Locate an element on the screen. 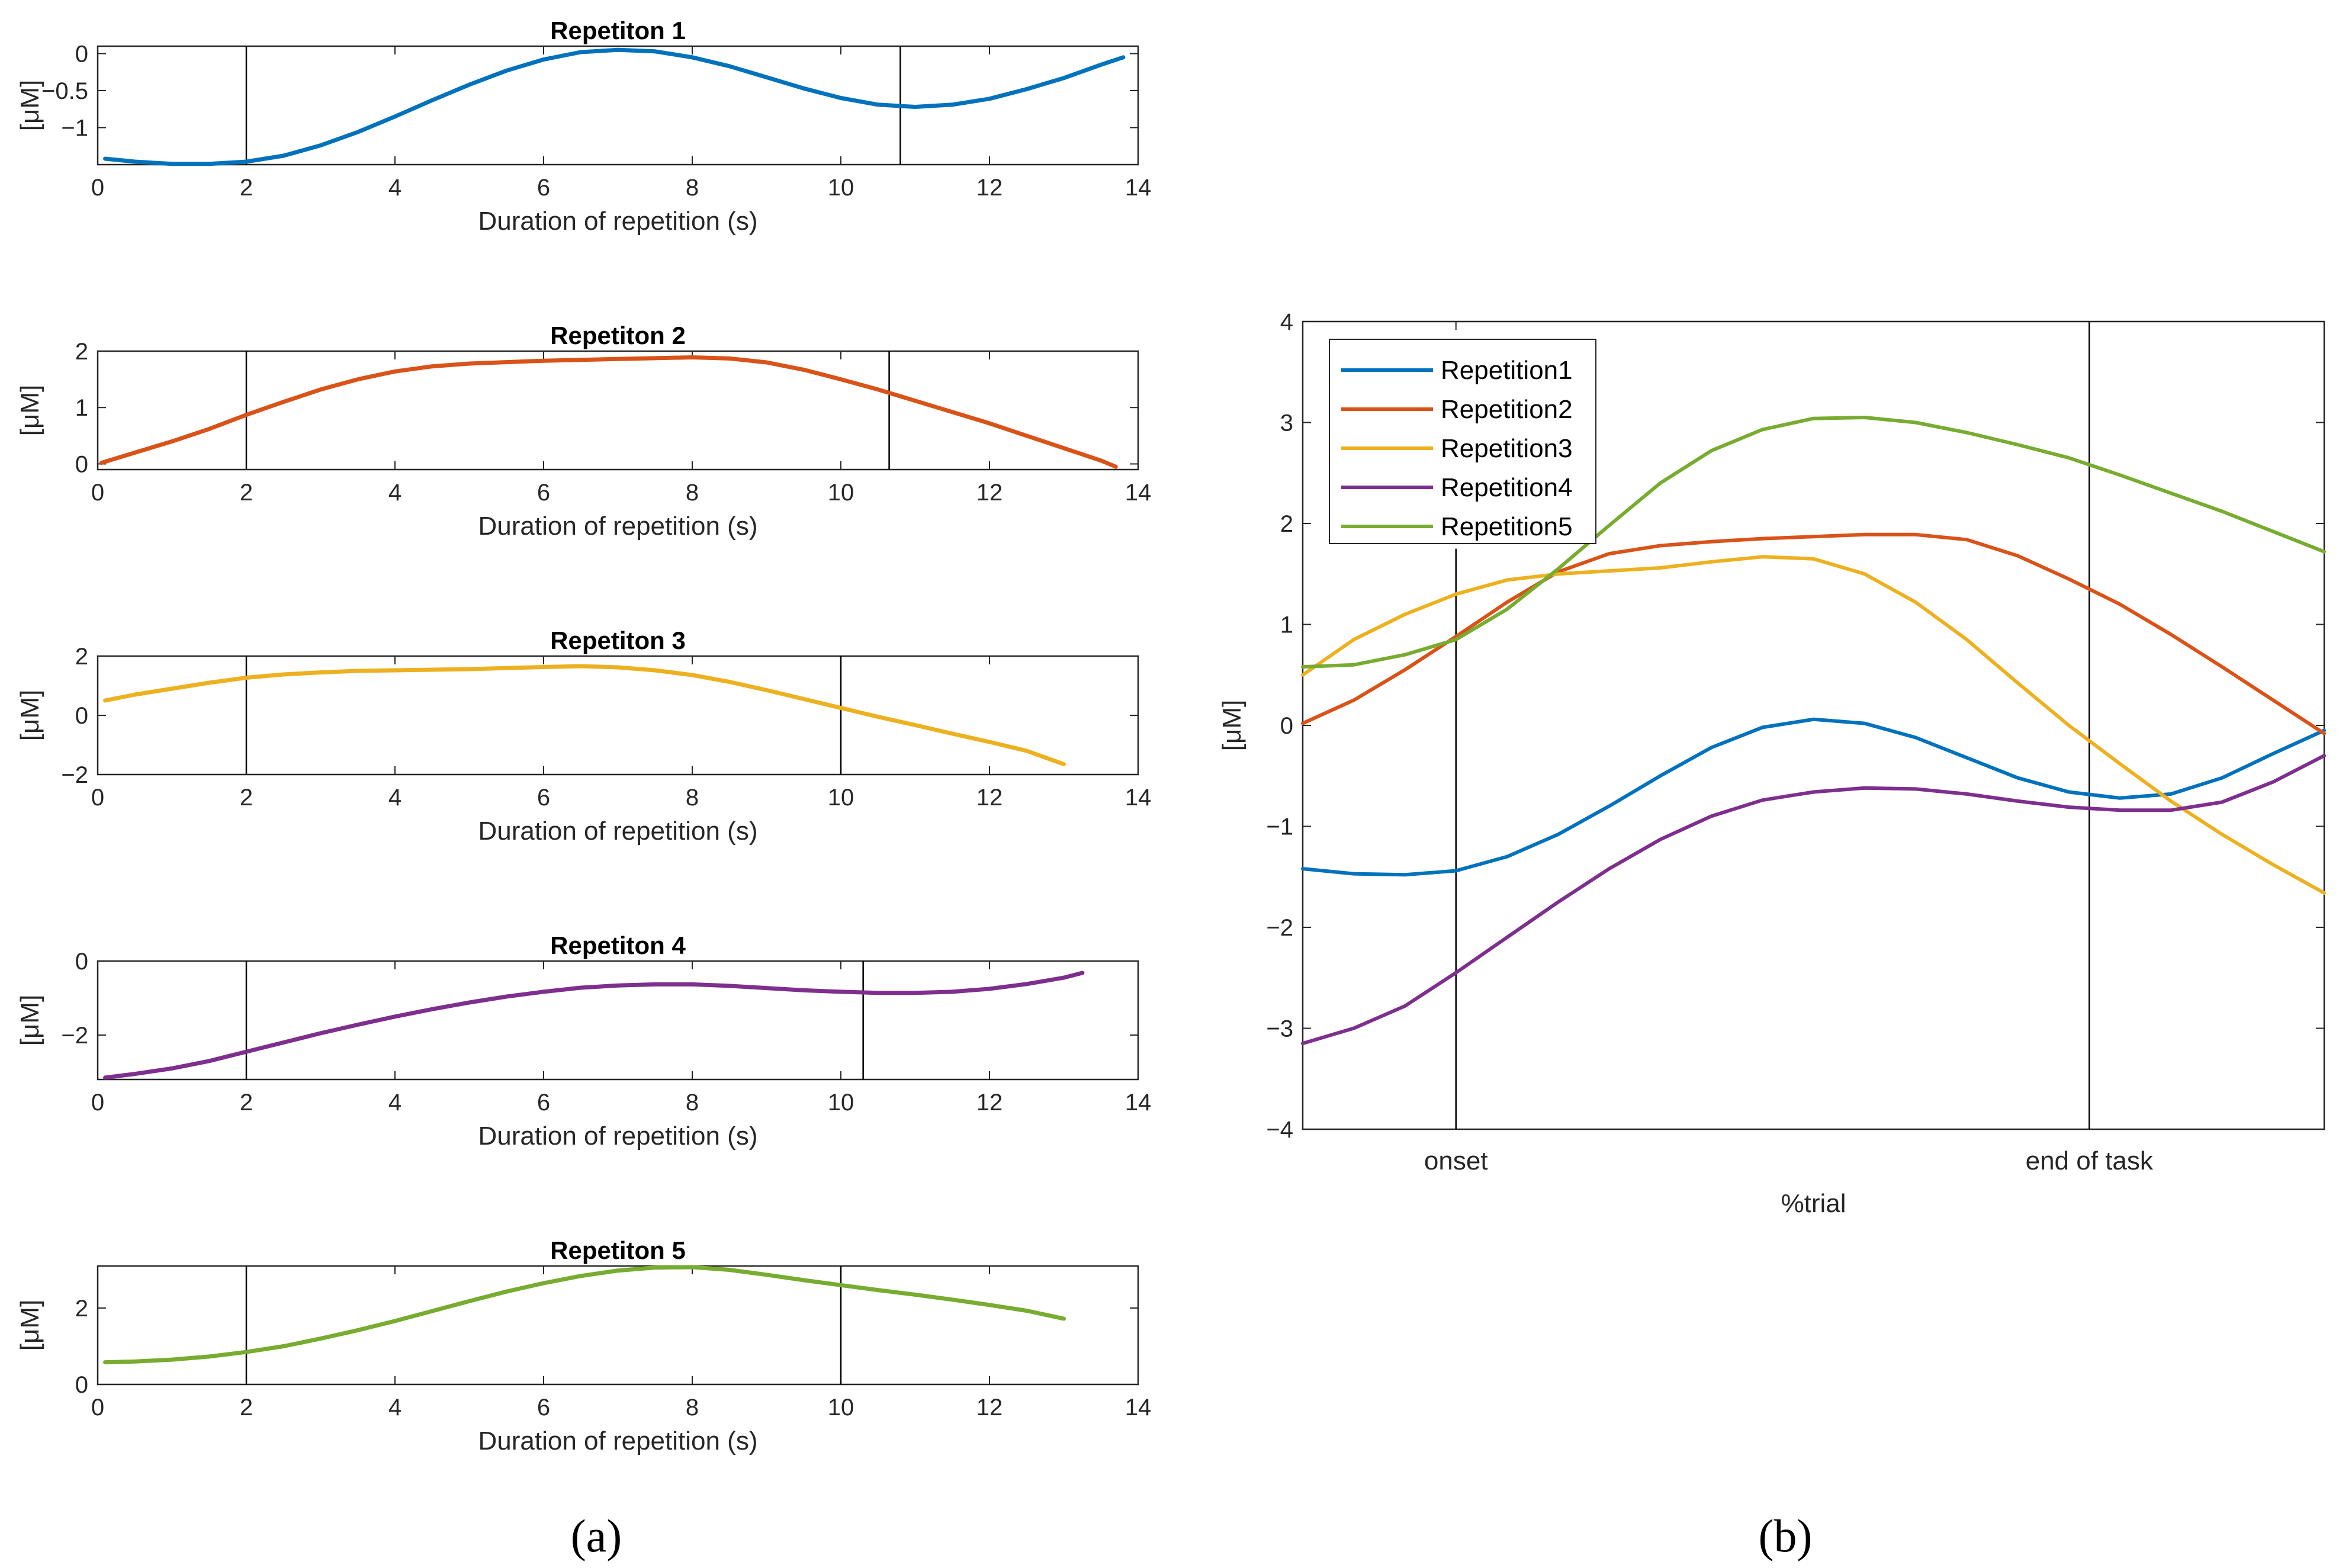  legend-box is located at coordinates (1462, 441).